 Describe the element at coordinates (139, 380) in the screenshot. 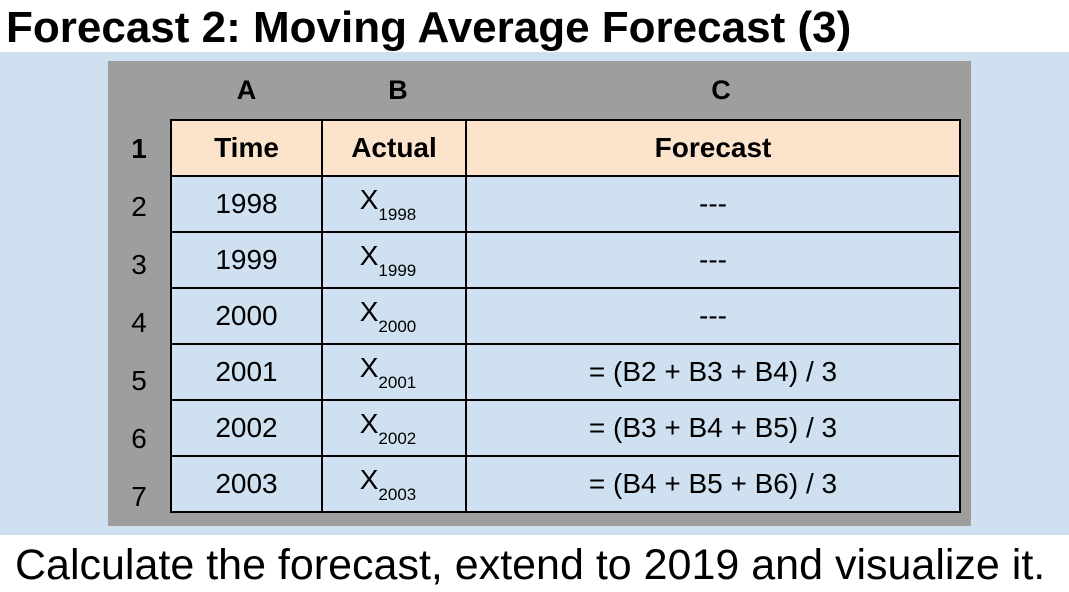

I see `row-header-5: 5` at that location.